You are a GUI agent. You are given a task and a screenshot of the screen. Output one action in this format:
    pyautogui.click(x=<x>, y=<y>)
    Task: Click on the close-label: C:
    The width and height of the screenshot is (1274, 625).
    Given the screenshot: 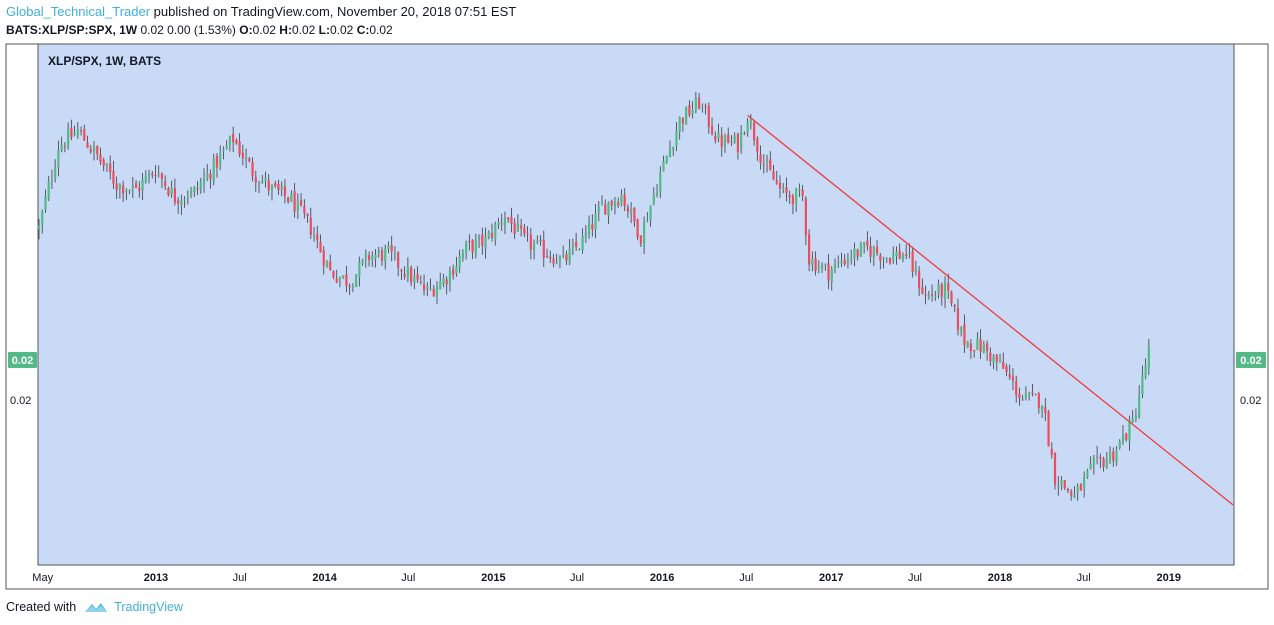 What is the action you would take?
    pyautogui.click(x=363, y=30)
    